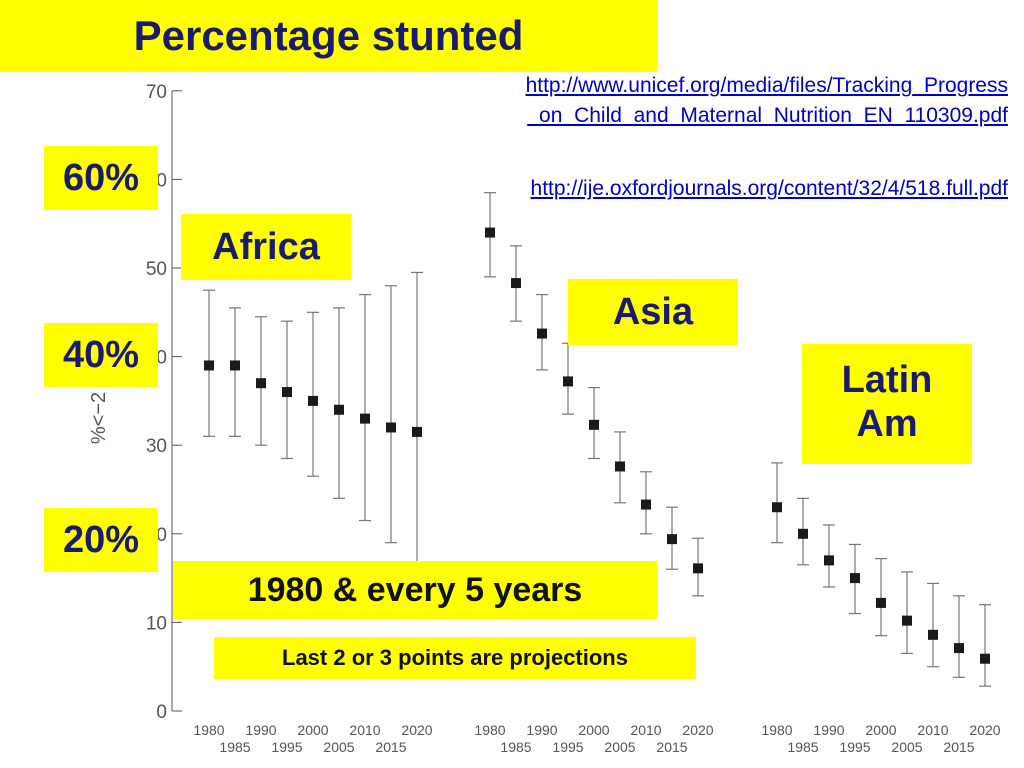 The width and height of the screenshot is (1024, 768). What do you see at coordinates (266, 247) in the screenshot?
I see `region-label-africa: Africa` at bounding box center [266, 247].